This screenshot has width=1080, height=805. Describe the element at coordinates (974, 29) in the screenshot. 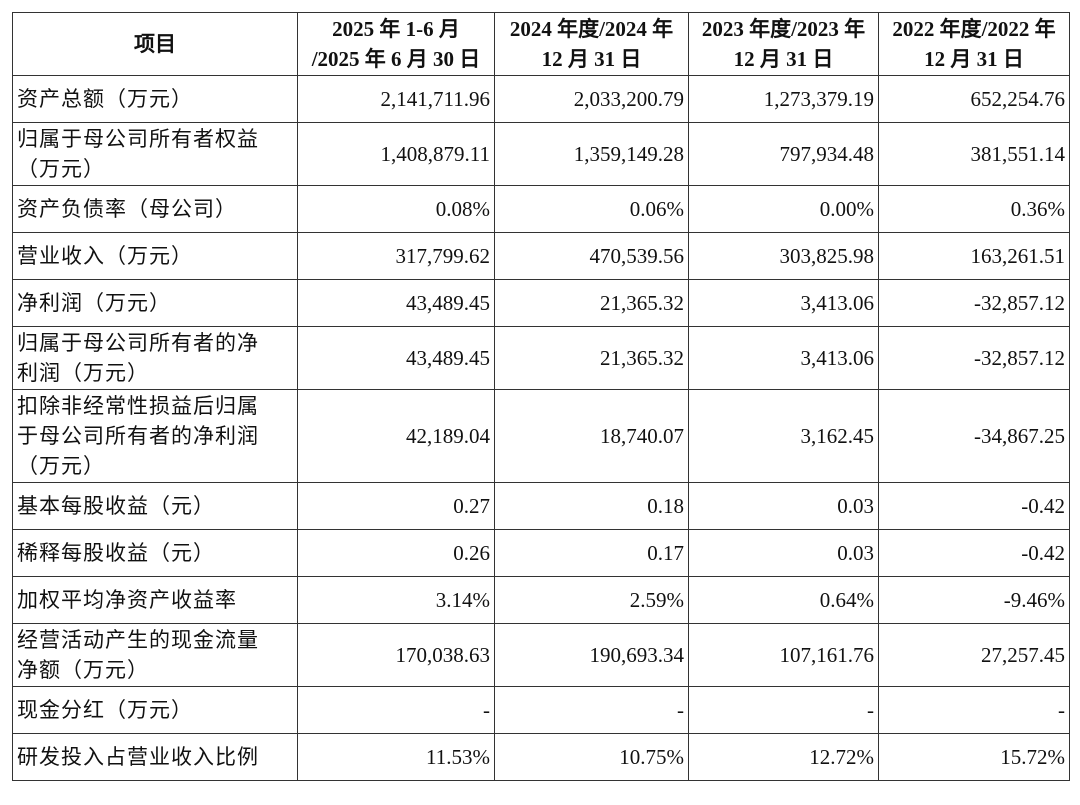

I see `header-line: 2022 年度/2022 年` at that location.